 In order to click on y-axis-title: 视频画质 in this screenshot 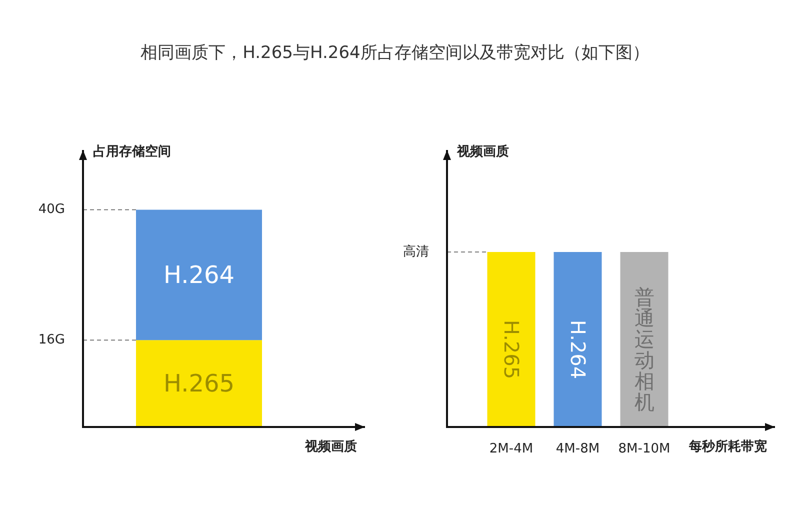, I will do `click(482, 152)`.